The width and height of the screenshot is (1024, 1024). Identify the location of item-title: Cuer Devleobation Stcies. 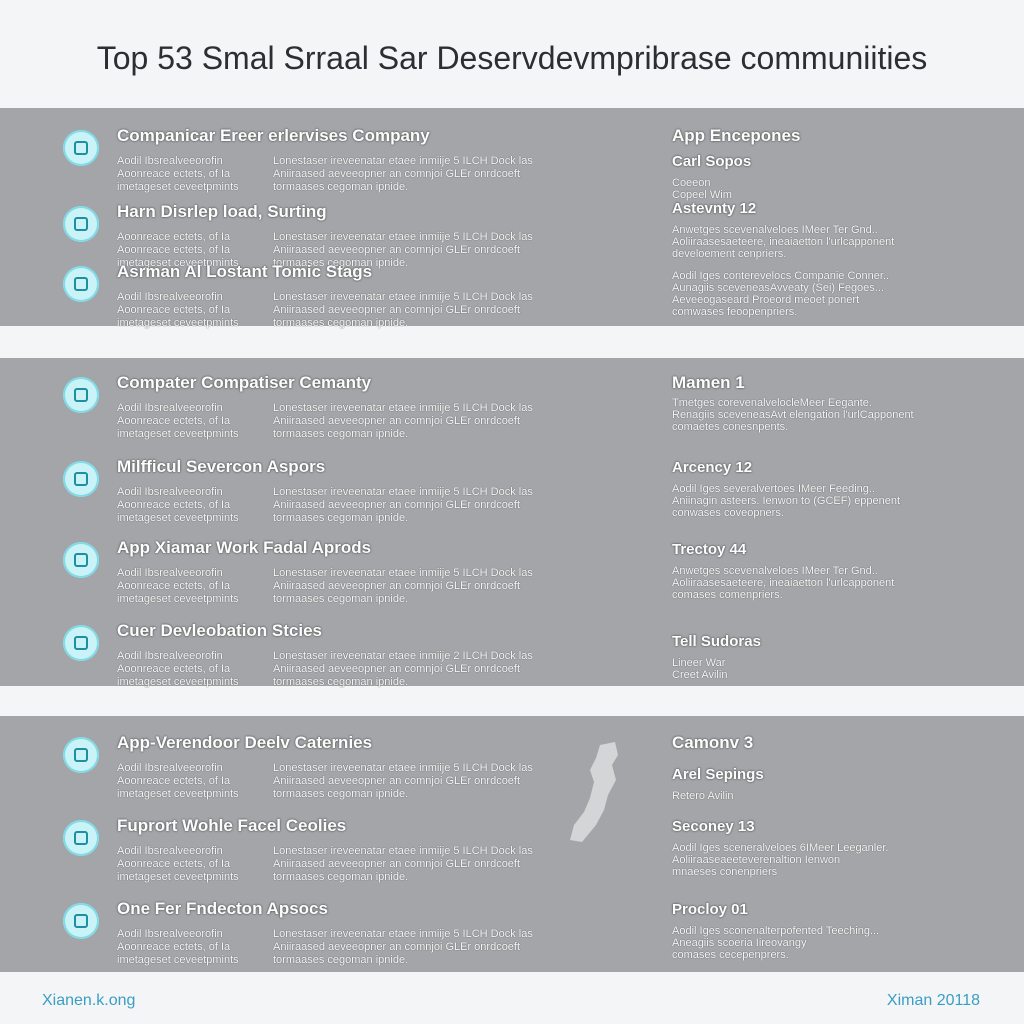
(220, 630).